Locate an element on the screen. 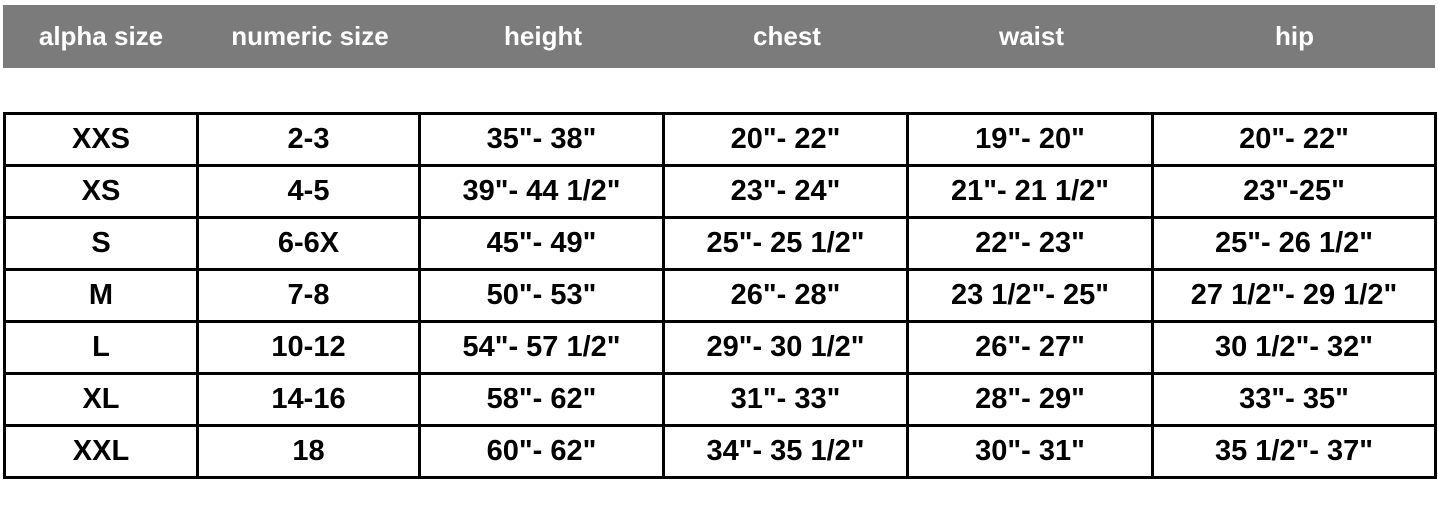 This screenshot has height=508, width=1438. column-header: numeric size is located at coordinates (310, 36).